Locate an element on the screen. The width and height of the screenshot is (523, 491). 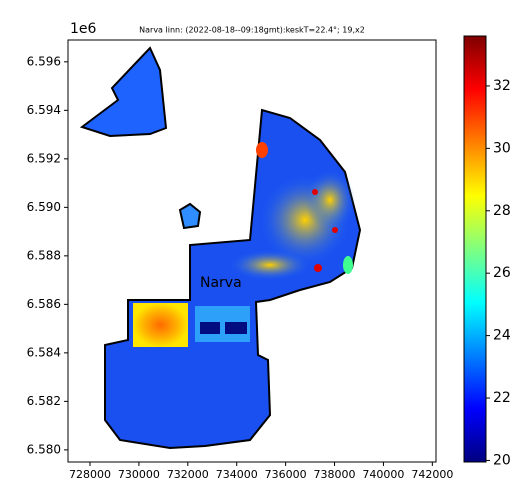
x-tick-label: 738000 is located at coordinates (335, 474).